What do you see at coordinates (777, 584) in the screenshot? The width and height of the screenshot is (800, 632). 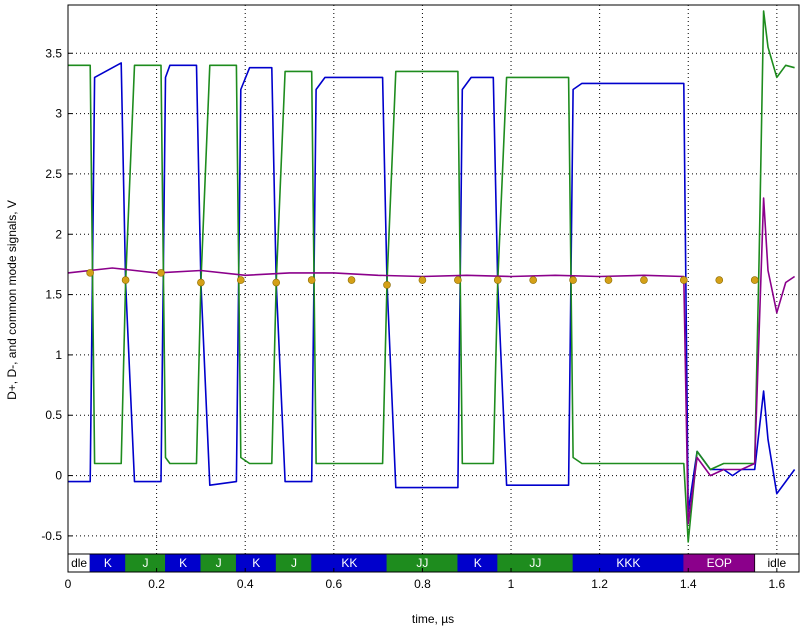 I see `x-tick-label: 1.6` at bounding box center [777, 584].